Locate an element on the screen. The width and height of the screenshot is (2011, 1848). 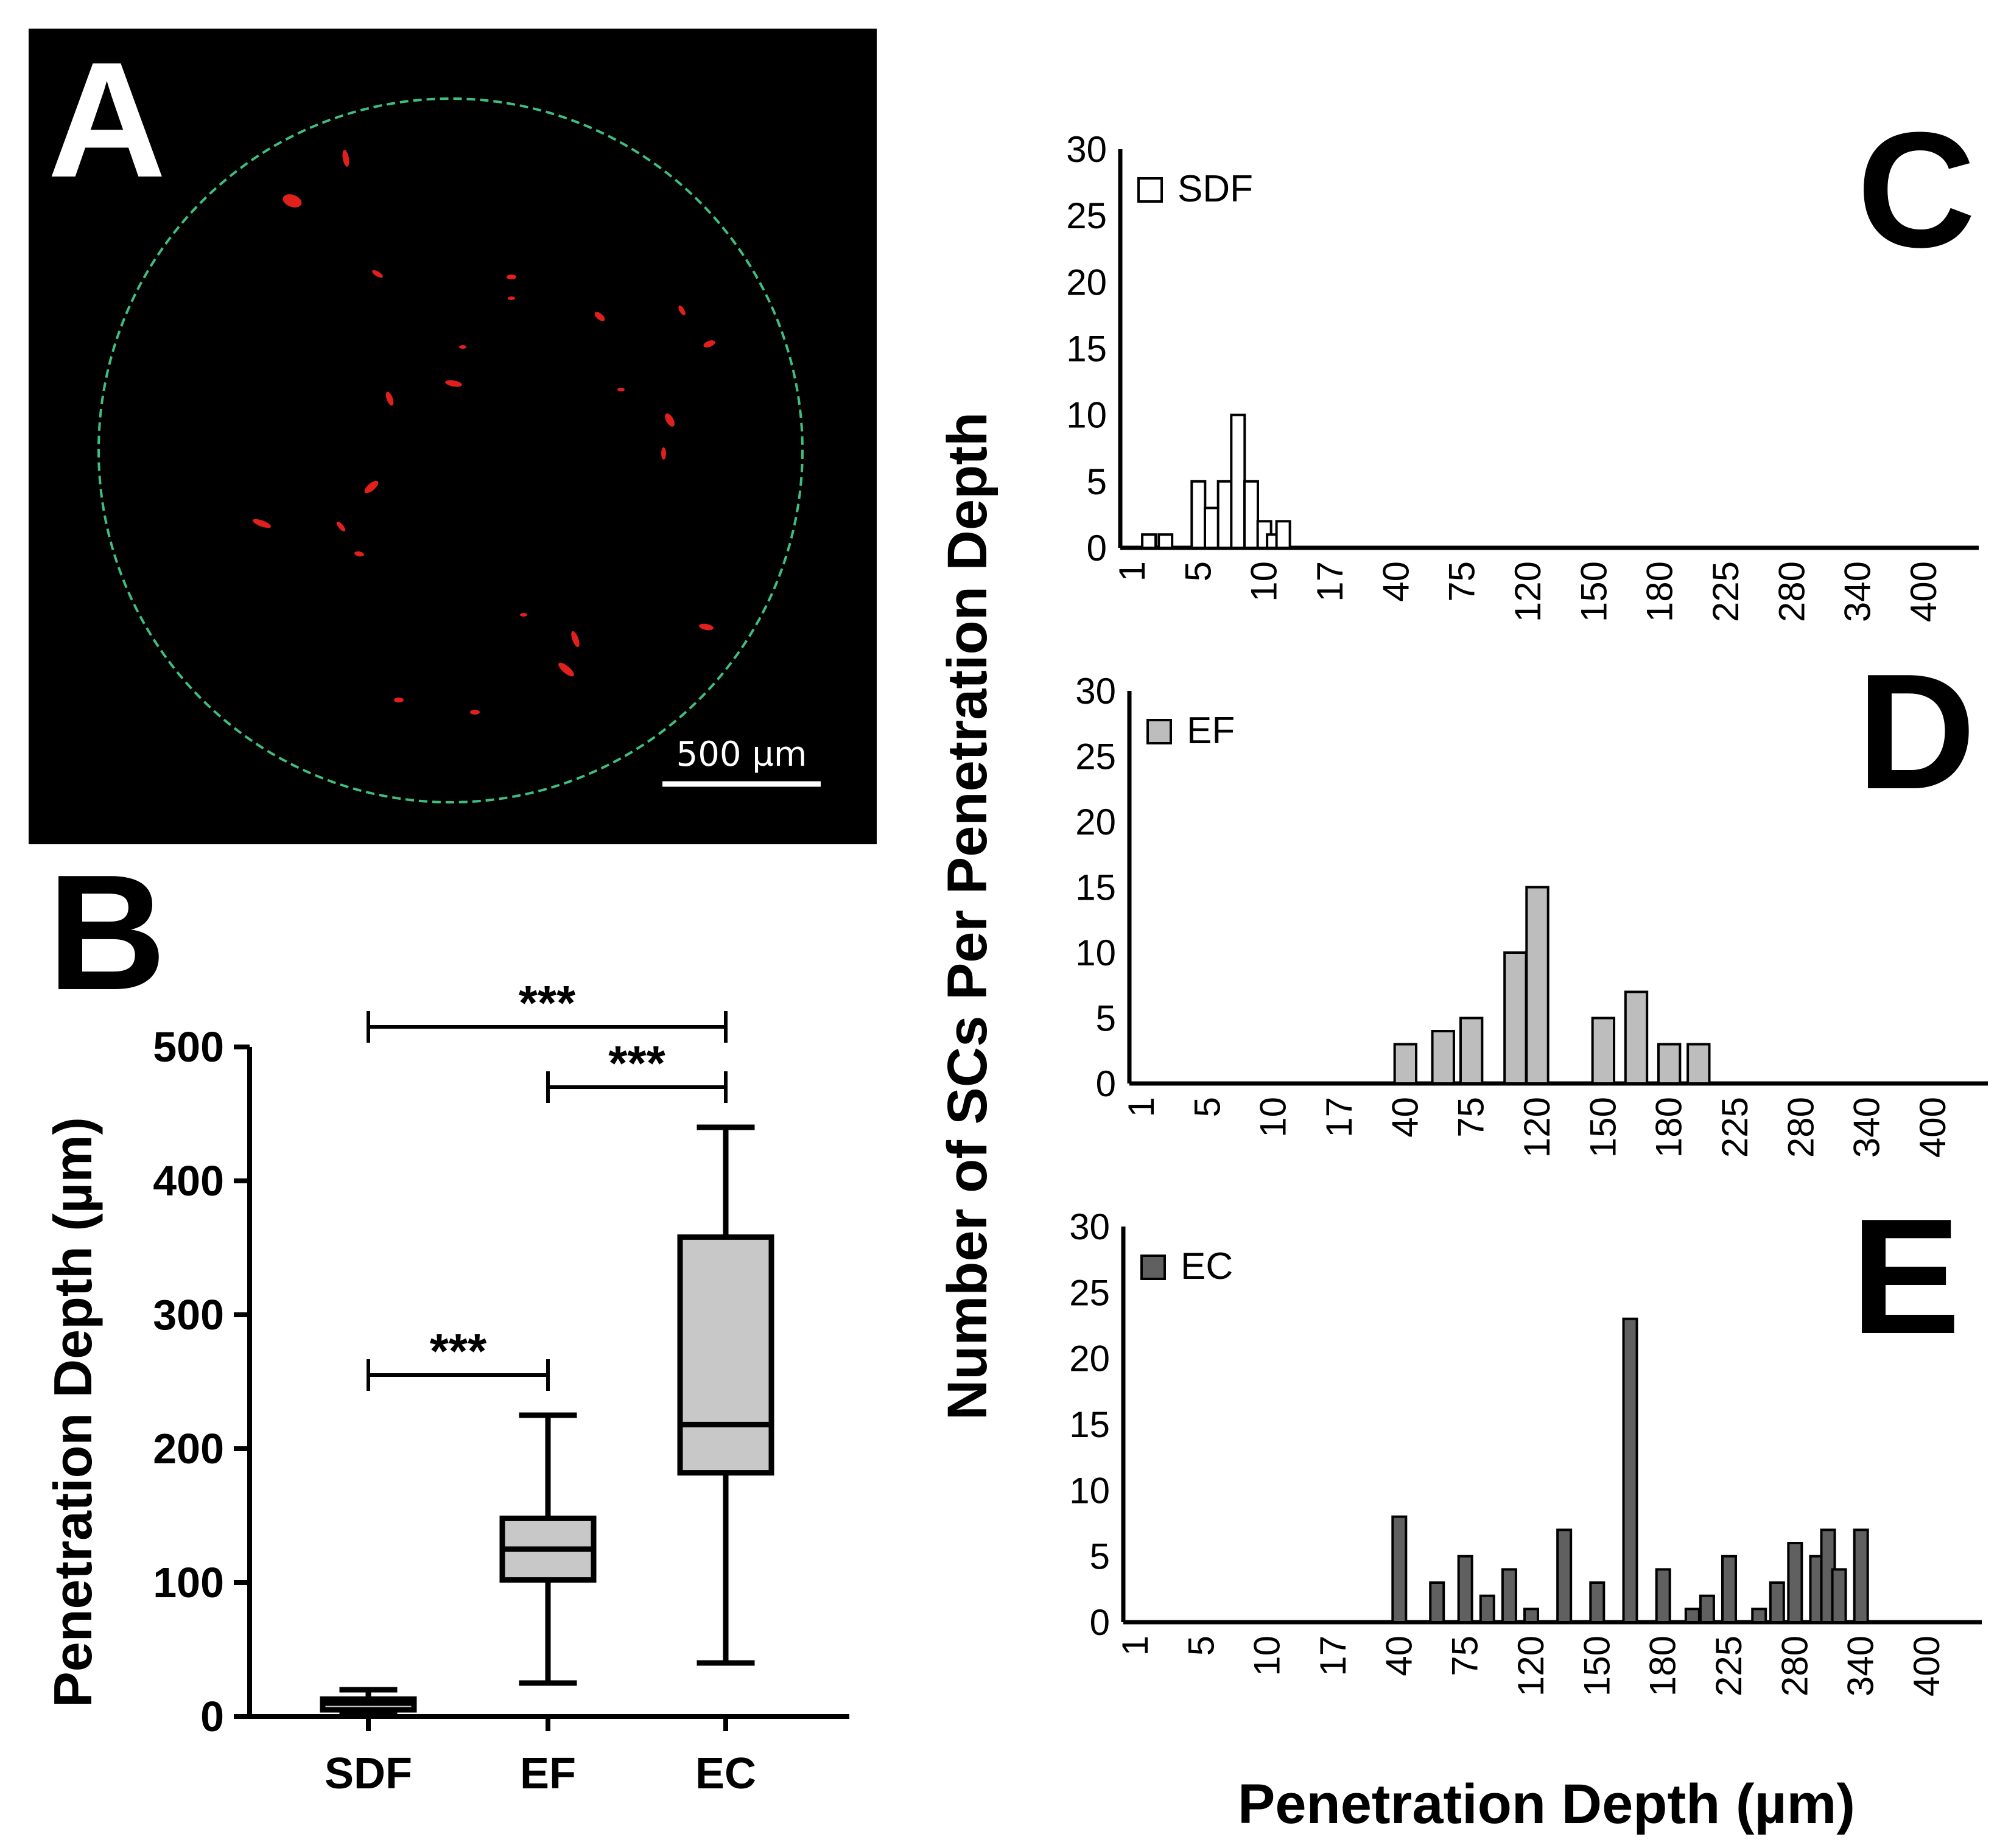
well-outline-ring is located at coordinates (450, 450).